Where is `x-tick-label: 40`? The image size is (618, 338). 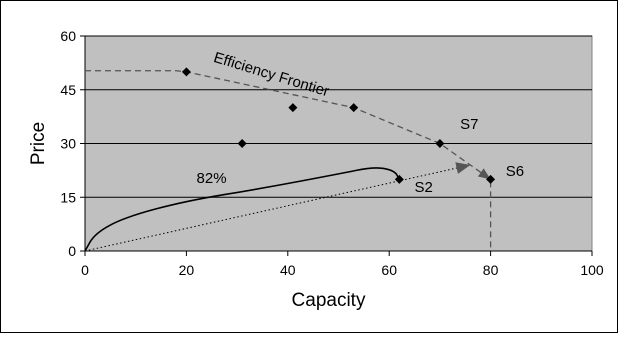 x-tick-label: 40 is located at coordinates (288, 270).